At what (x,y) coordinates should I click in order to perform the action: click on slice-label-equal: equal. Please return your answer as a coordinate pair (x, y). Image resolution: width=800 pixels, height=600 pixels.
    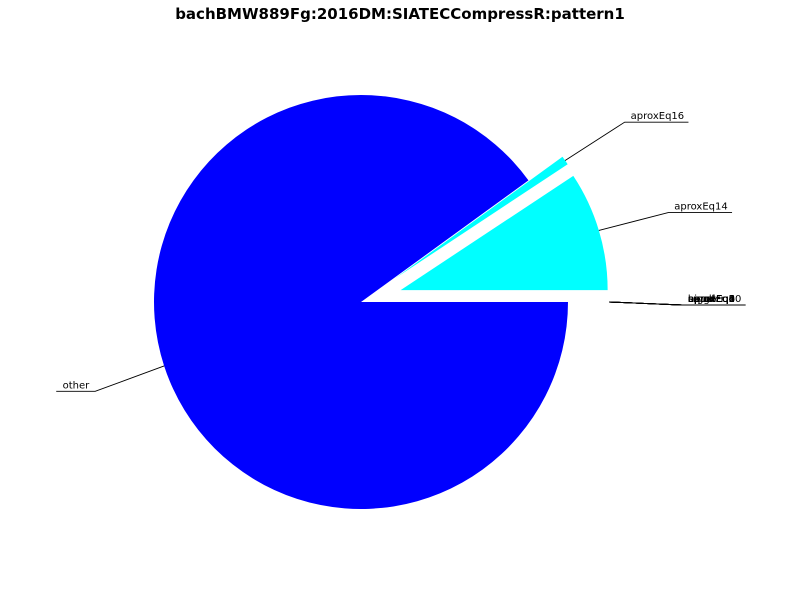
    Looking at the image, I should click on (702, 299).